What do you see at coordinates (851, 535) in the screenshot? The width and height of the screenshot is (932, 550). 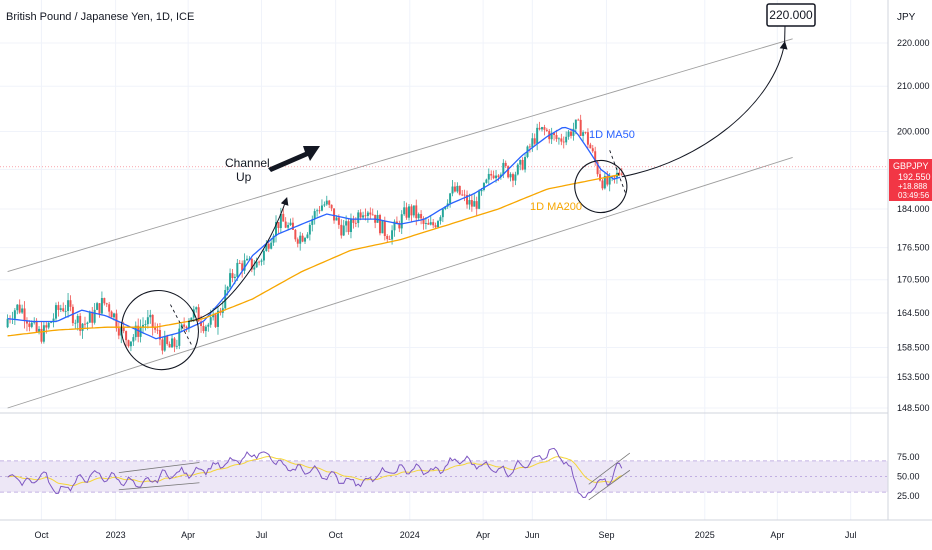 I see `time-tick-11: Jul` at bounding box center [851, 535].